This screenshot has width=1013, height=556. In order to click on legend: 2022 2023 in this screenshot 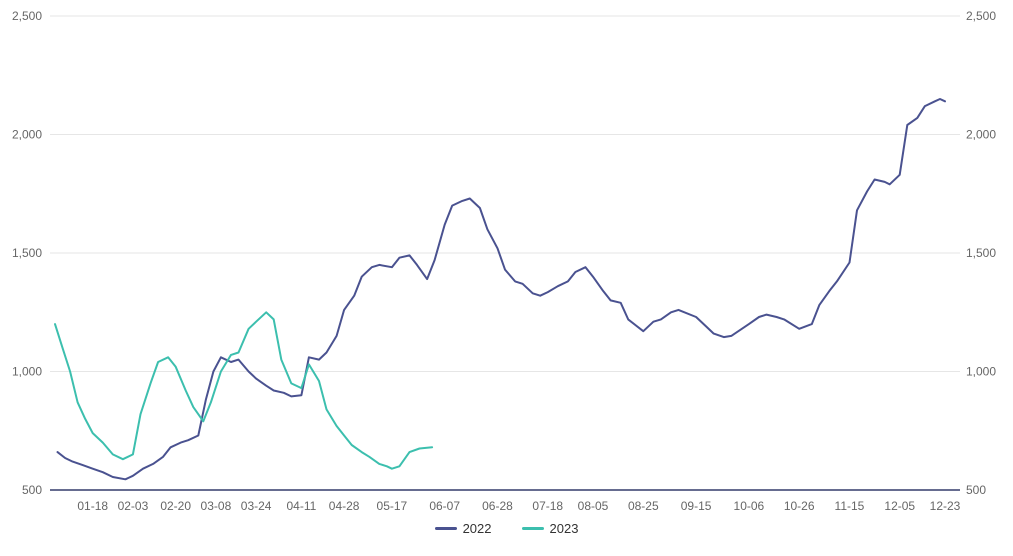, I will do `click(506, 528)`.